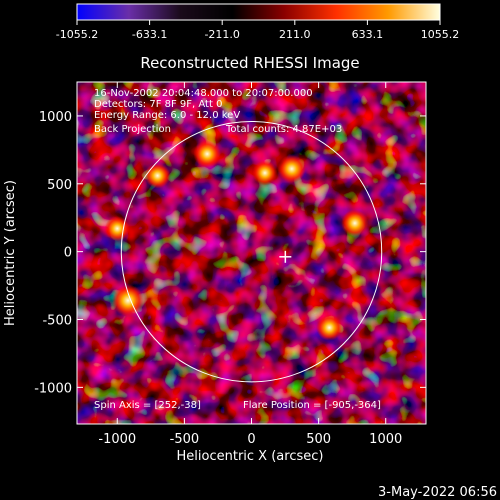  I want to click on annotation-flare-position: Flare Position = [-905,-364], so click(312, 405).